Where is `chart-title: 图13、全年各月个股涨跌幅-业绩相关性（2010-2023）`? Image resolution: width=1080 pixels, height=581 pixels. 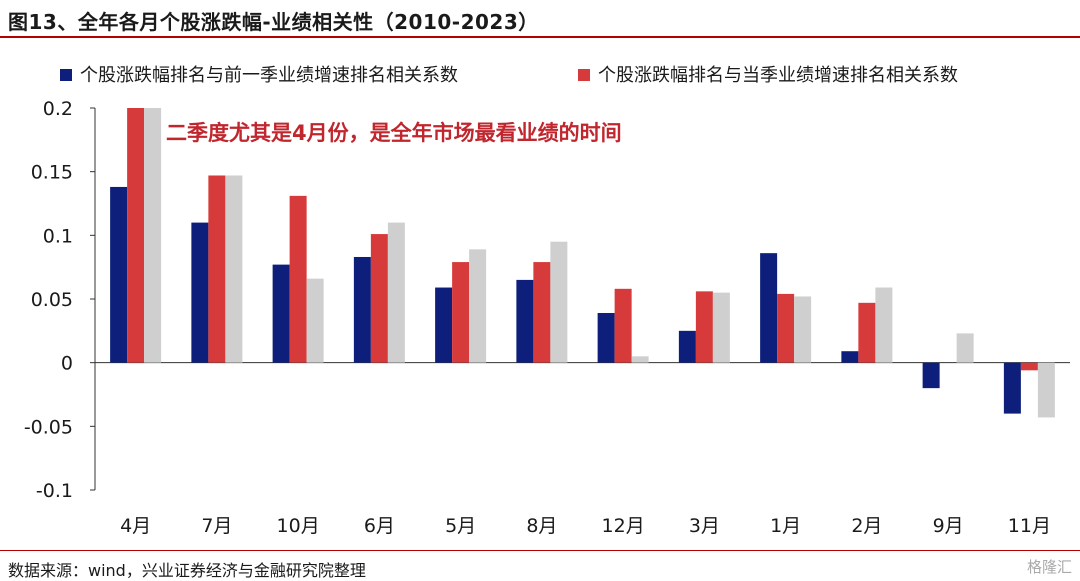
chart-title: 图13、全年各月个股涨跌幅-业绩相关性（2010-2023） is located at coordinates (273, 22).